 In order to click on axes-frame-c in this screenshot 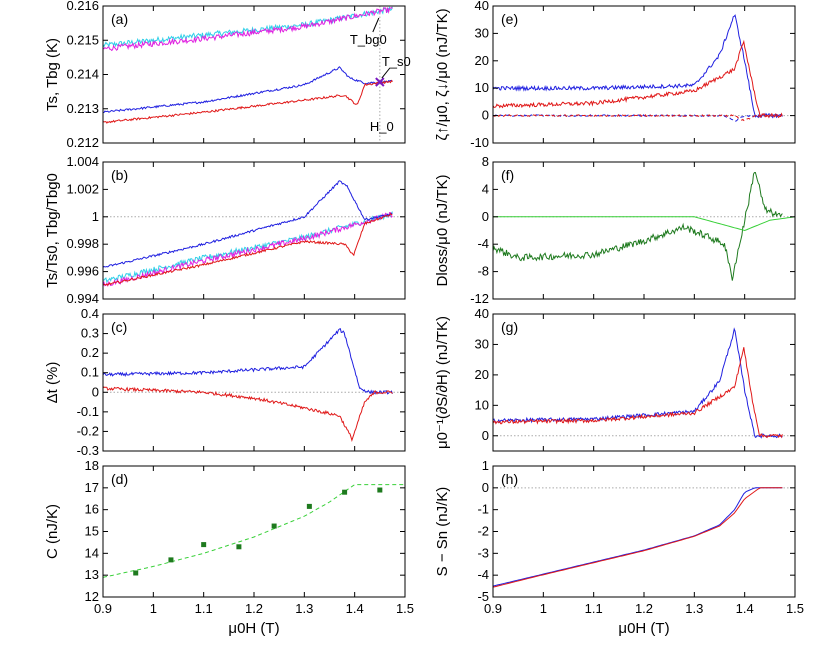, I will do `click(254, 382)`.